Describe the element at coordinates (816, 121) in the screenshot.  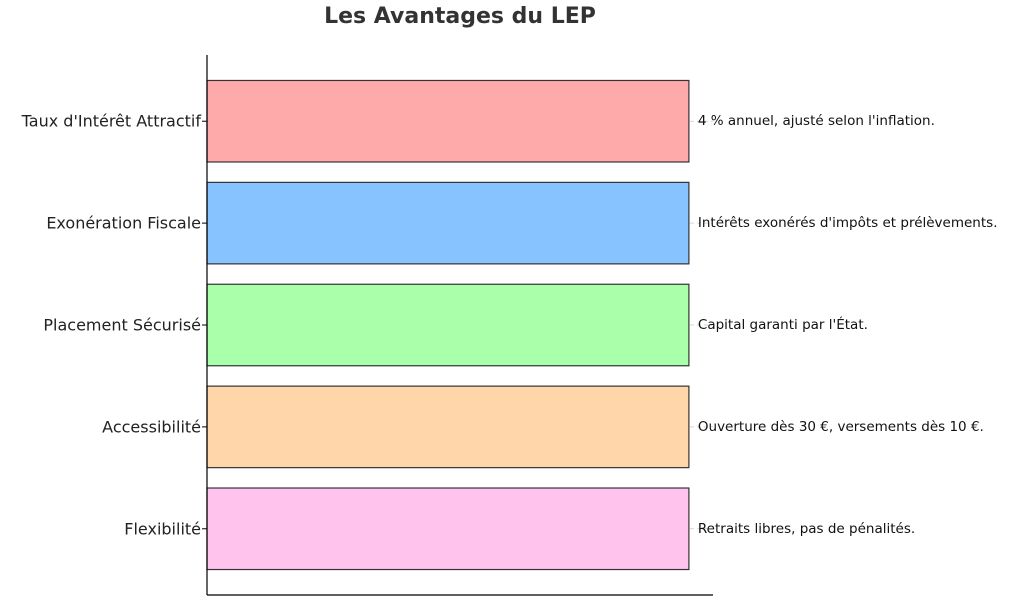
I see `bar-annotation: 4 % annuel, ajusté selon l'inflation.` at that location.